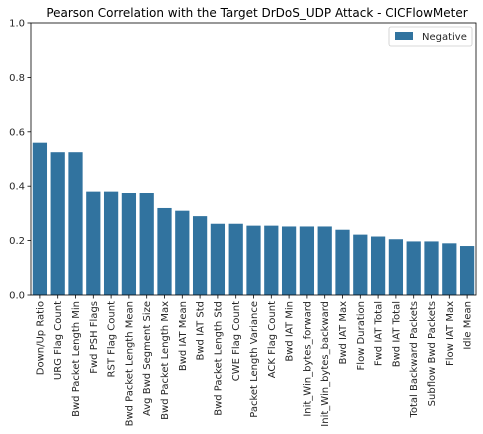 Image resolution: width=483 pixels, height=434 pixels. Describe the element at coordinates (272, 339) in the screenshot. I see `x-tick-label: ACK Flag Count` at that location.